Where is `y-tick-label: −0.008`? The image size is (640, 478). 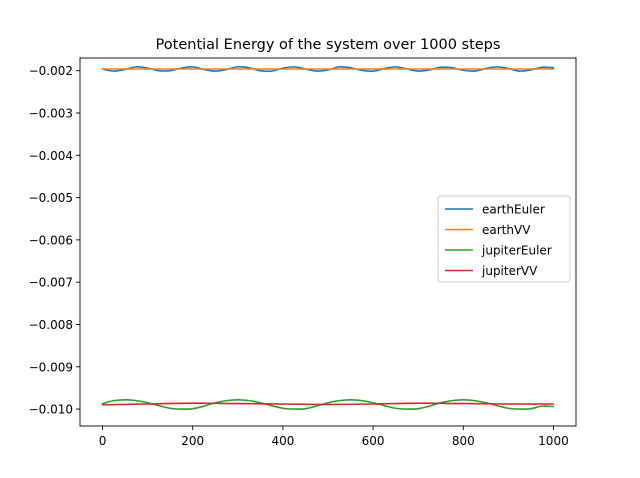 y-tick-label: −0.008 is located at coordinates (51, 325).